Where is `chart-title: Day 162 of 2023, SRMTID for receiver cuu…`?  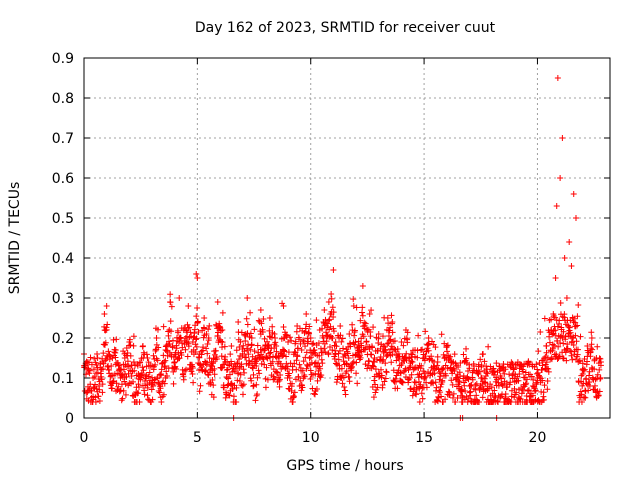 chart-title: Day 162 of 2023, SRMTID for receiver cuu… is located at coordinates (345, 28).